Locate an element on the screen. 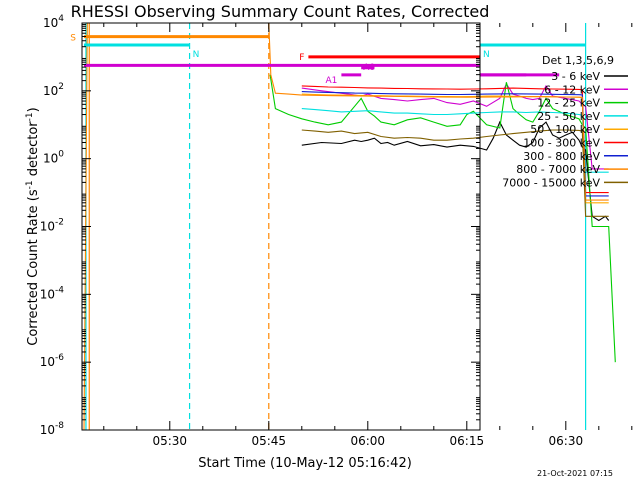 Image resolution: width=640 pixels, height=480 pixels. x-tick-label-4: 06:30 is located at coordinates (566, 441).